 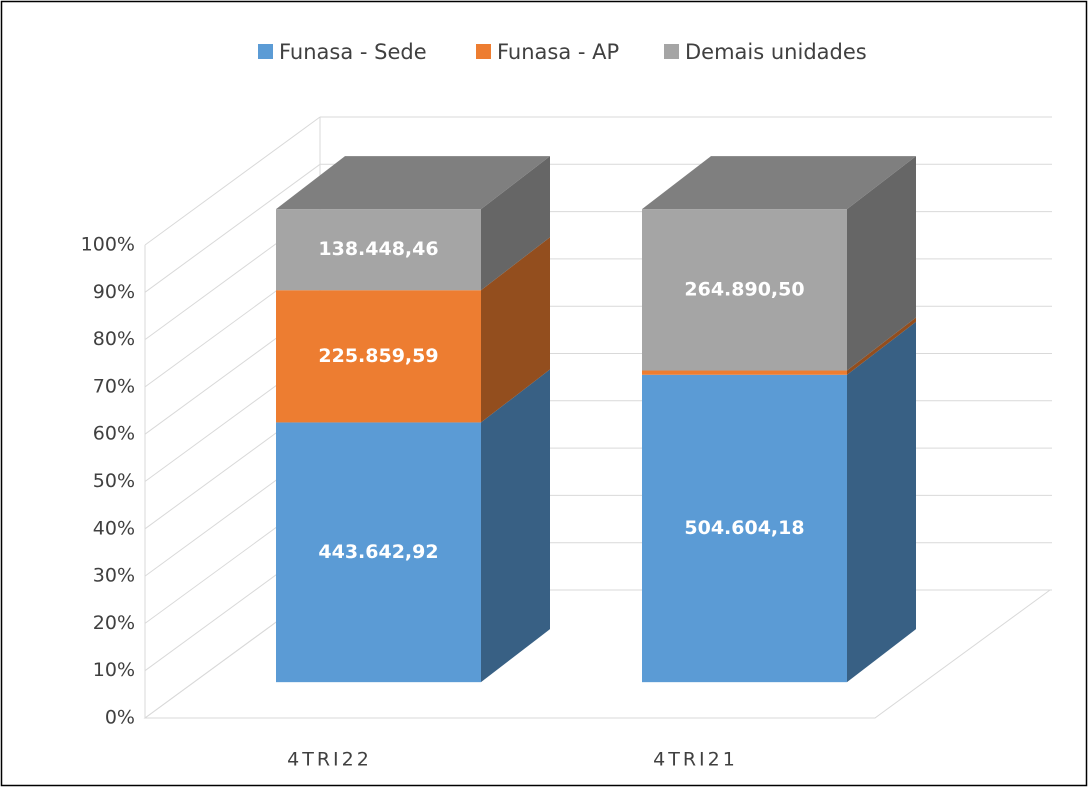 What do you see at coordinates (114, 623) in the screenshot?
I see `y-tick-label: 20%` at bounding box center [114, 623].